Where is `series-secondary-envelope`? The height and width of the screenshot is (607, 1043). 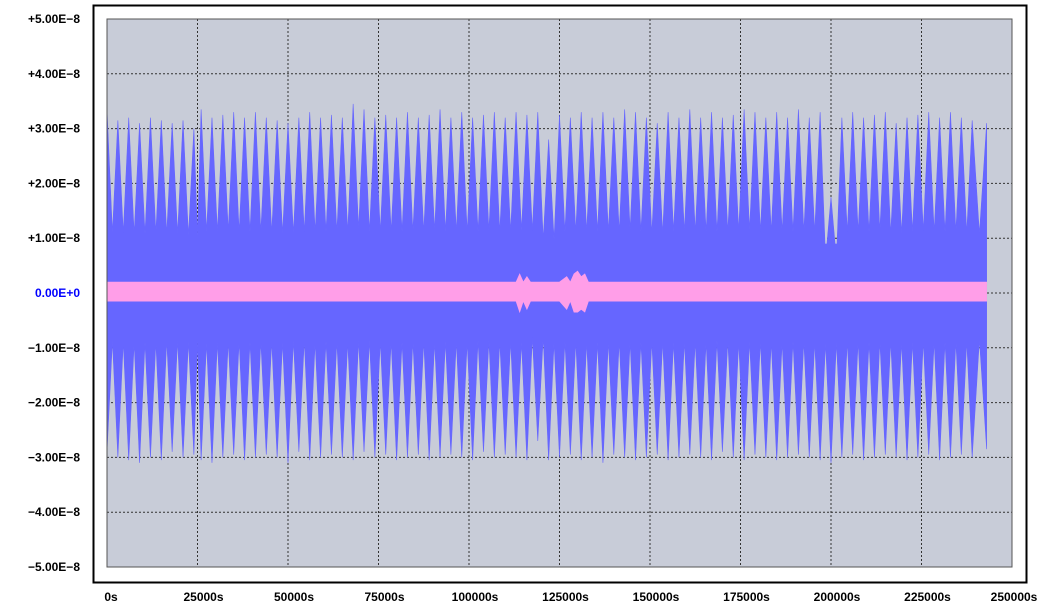
series-secondary-envelope is located at coordinates (546, 292).